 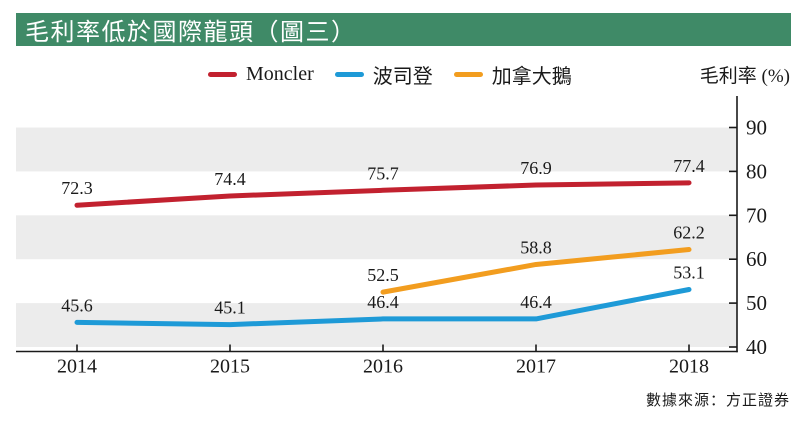 What do you see at coordinates (536, 271) in the screenshot?
I see `series-line-加拿大鵝` at bounding box center [536, 271].